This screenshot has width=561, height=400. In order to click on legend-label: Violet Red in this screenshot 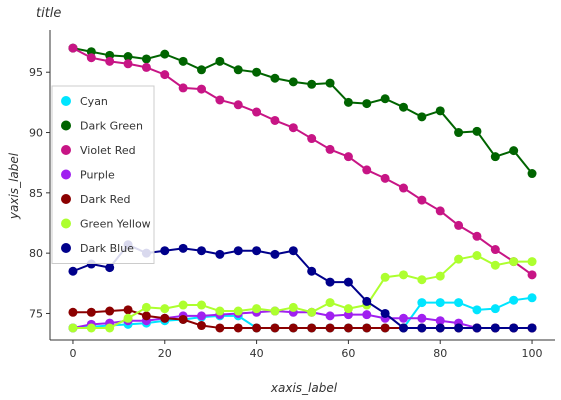, I will do `click(108, 150)`.